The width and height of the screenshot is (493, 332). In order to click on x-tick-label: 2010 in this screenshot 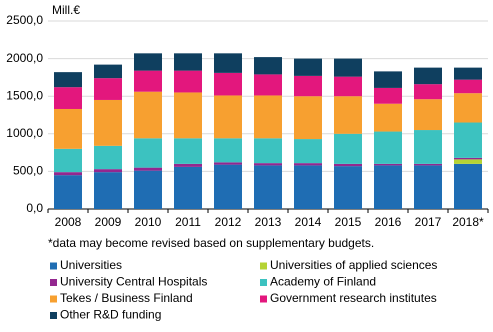, I will do `click(148, 222)`.